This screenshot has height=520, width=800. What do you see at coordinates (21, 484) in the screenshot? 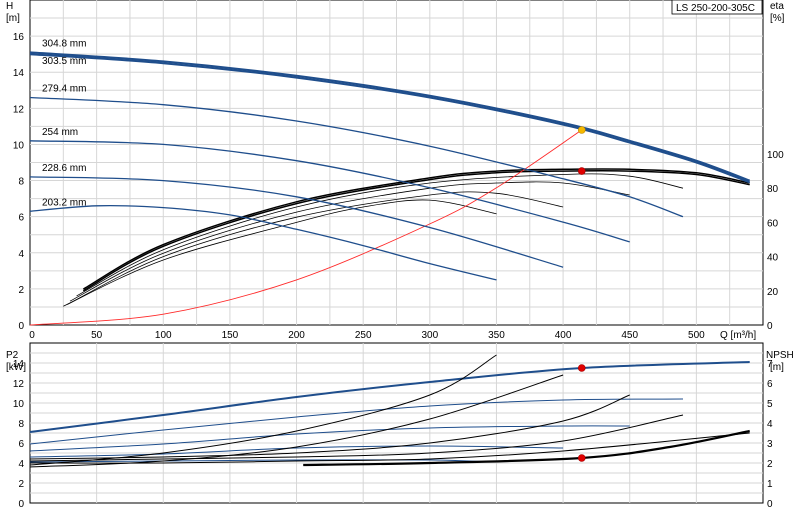
I see `bottom-left-tick-label: 2` at bounding box center [21, 484].